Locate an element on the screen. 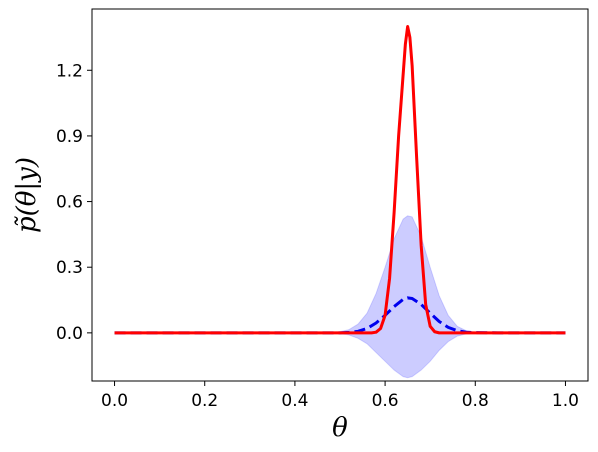 This screenshot has width=598, height=452. y-axis-label: p̃(θ|y) is located at coordinates (27, 195).